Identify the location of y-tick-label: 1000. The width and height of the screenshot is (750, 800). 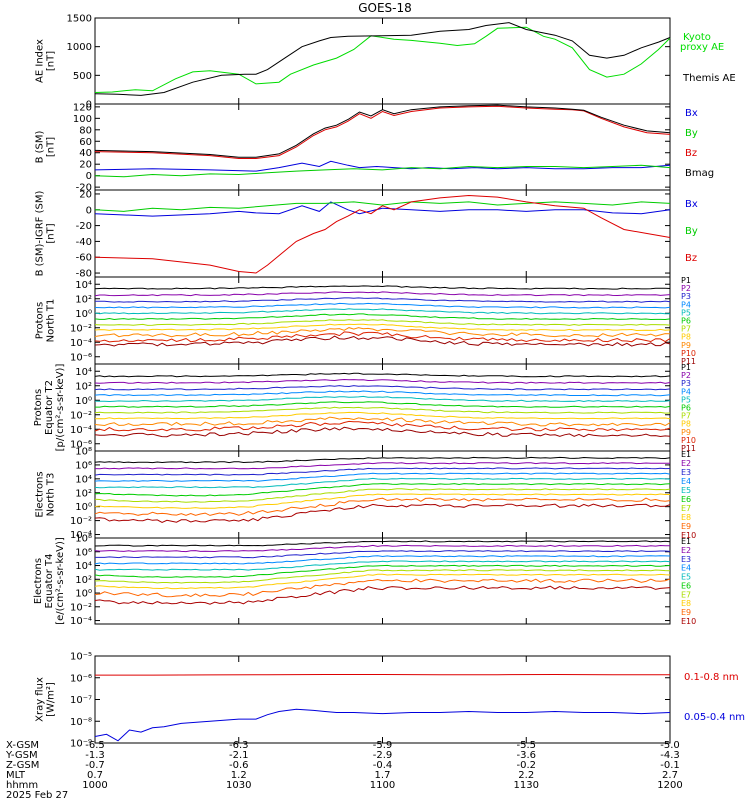
(79, 47).